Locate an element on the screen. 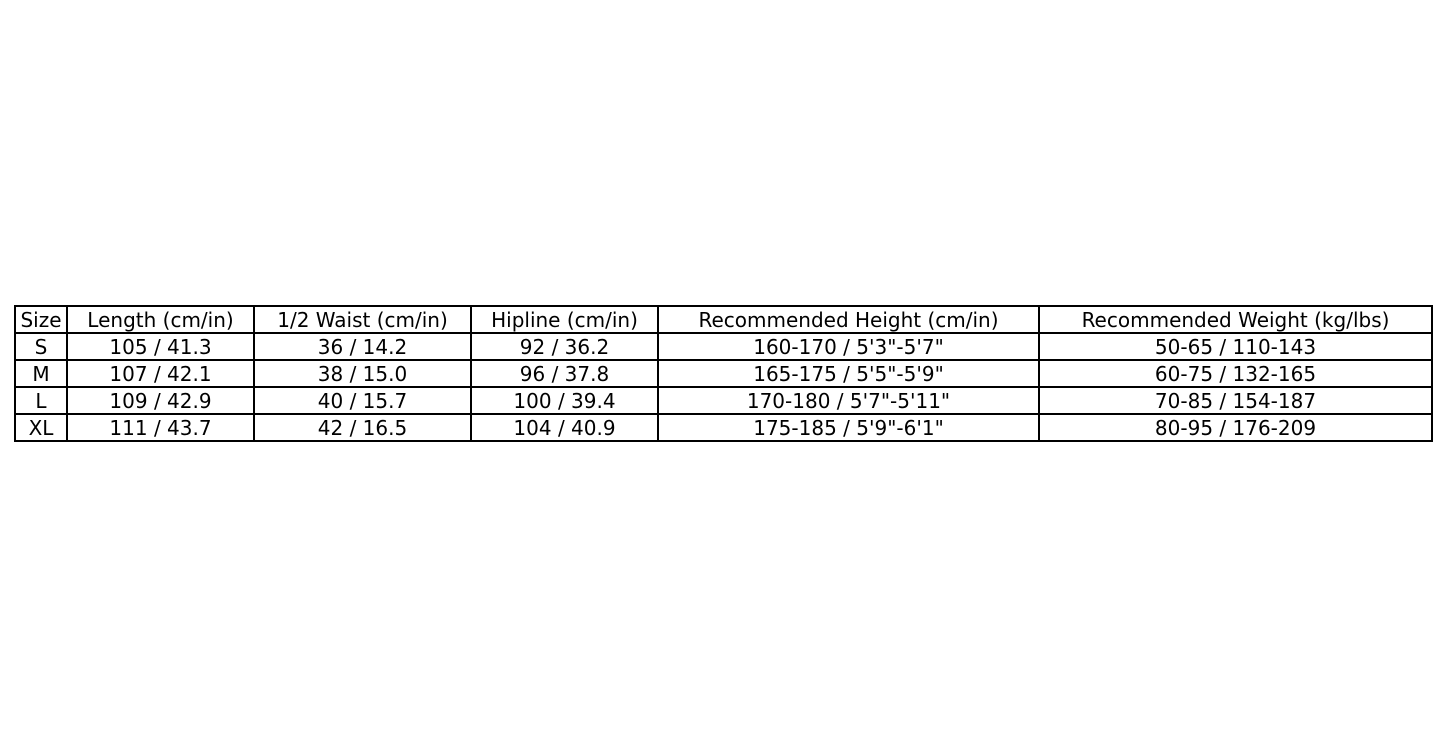 The width and height of the screenshot is (1445, 737). column-header-waist: 1/2 Waist (cm/in) is located at coordinates (362, 319).